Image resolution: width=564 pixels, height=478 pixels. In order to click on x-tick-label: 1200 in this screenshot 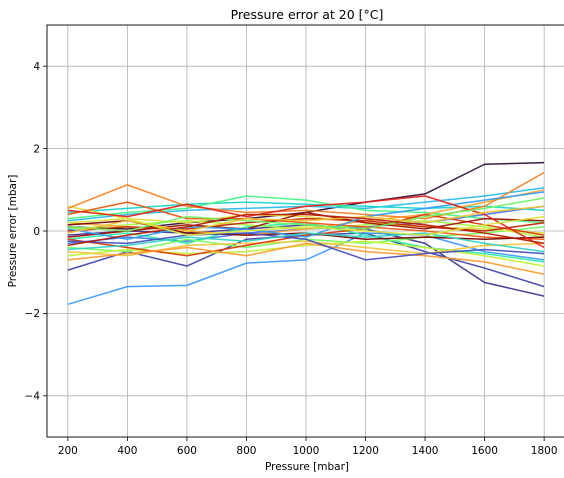, I will do `click(365, 451)`.